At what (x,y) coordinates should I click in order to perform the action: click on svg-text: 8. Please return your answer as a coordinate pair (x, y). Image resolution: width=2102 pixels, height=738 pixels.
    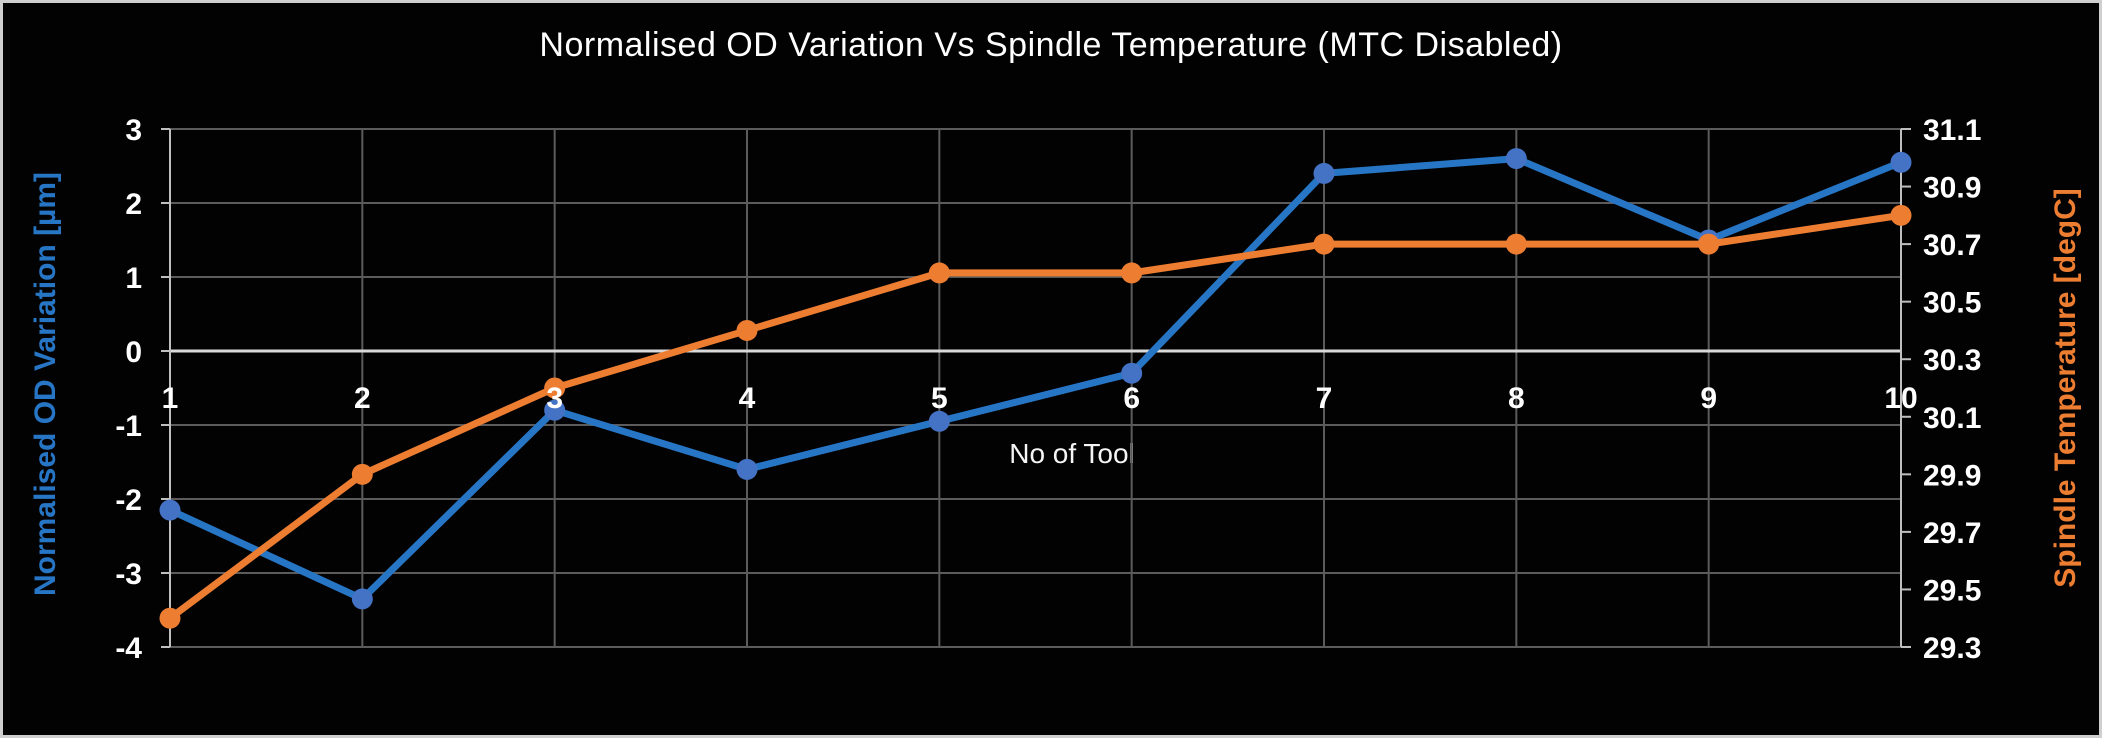
    Looking at the image, I should click on (1516, 398).